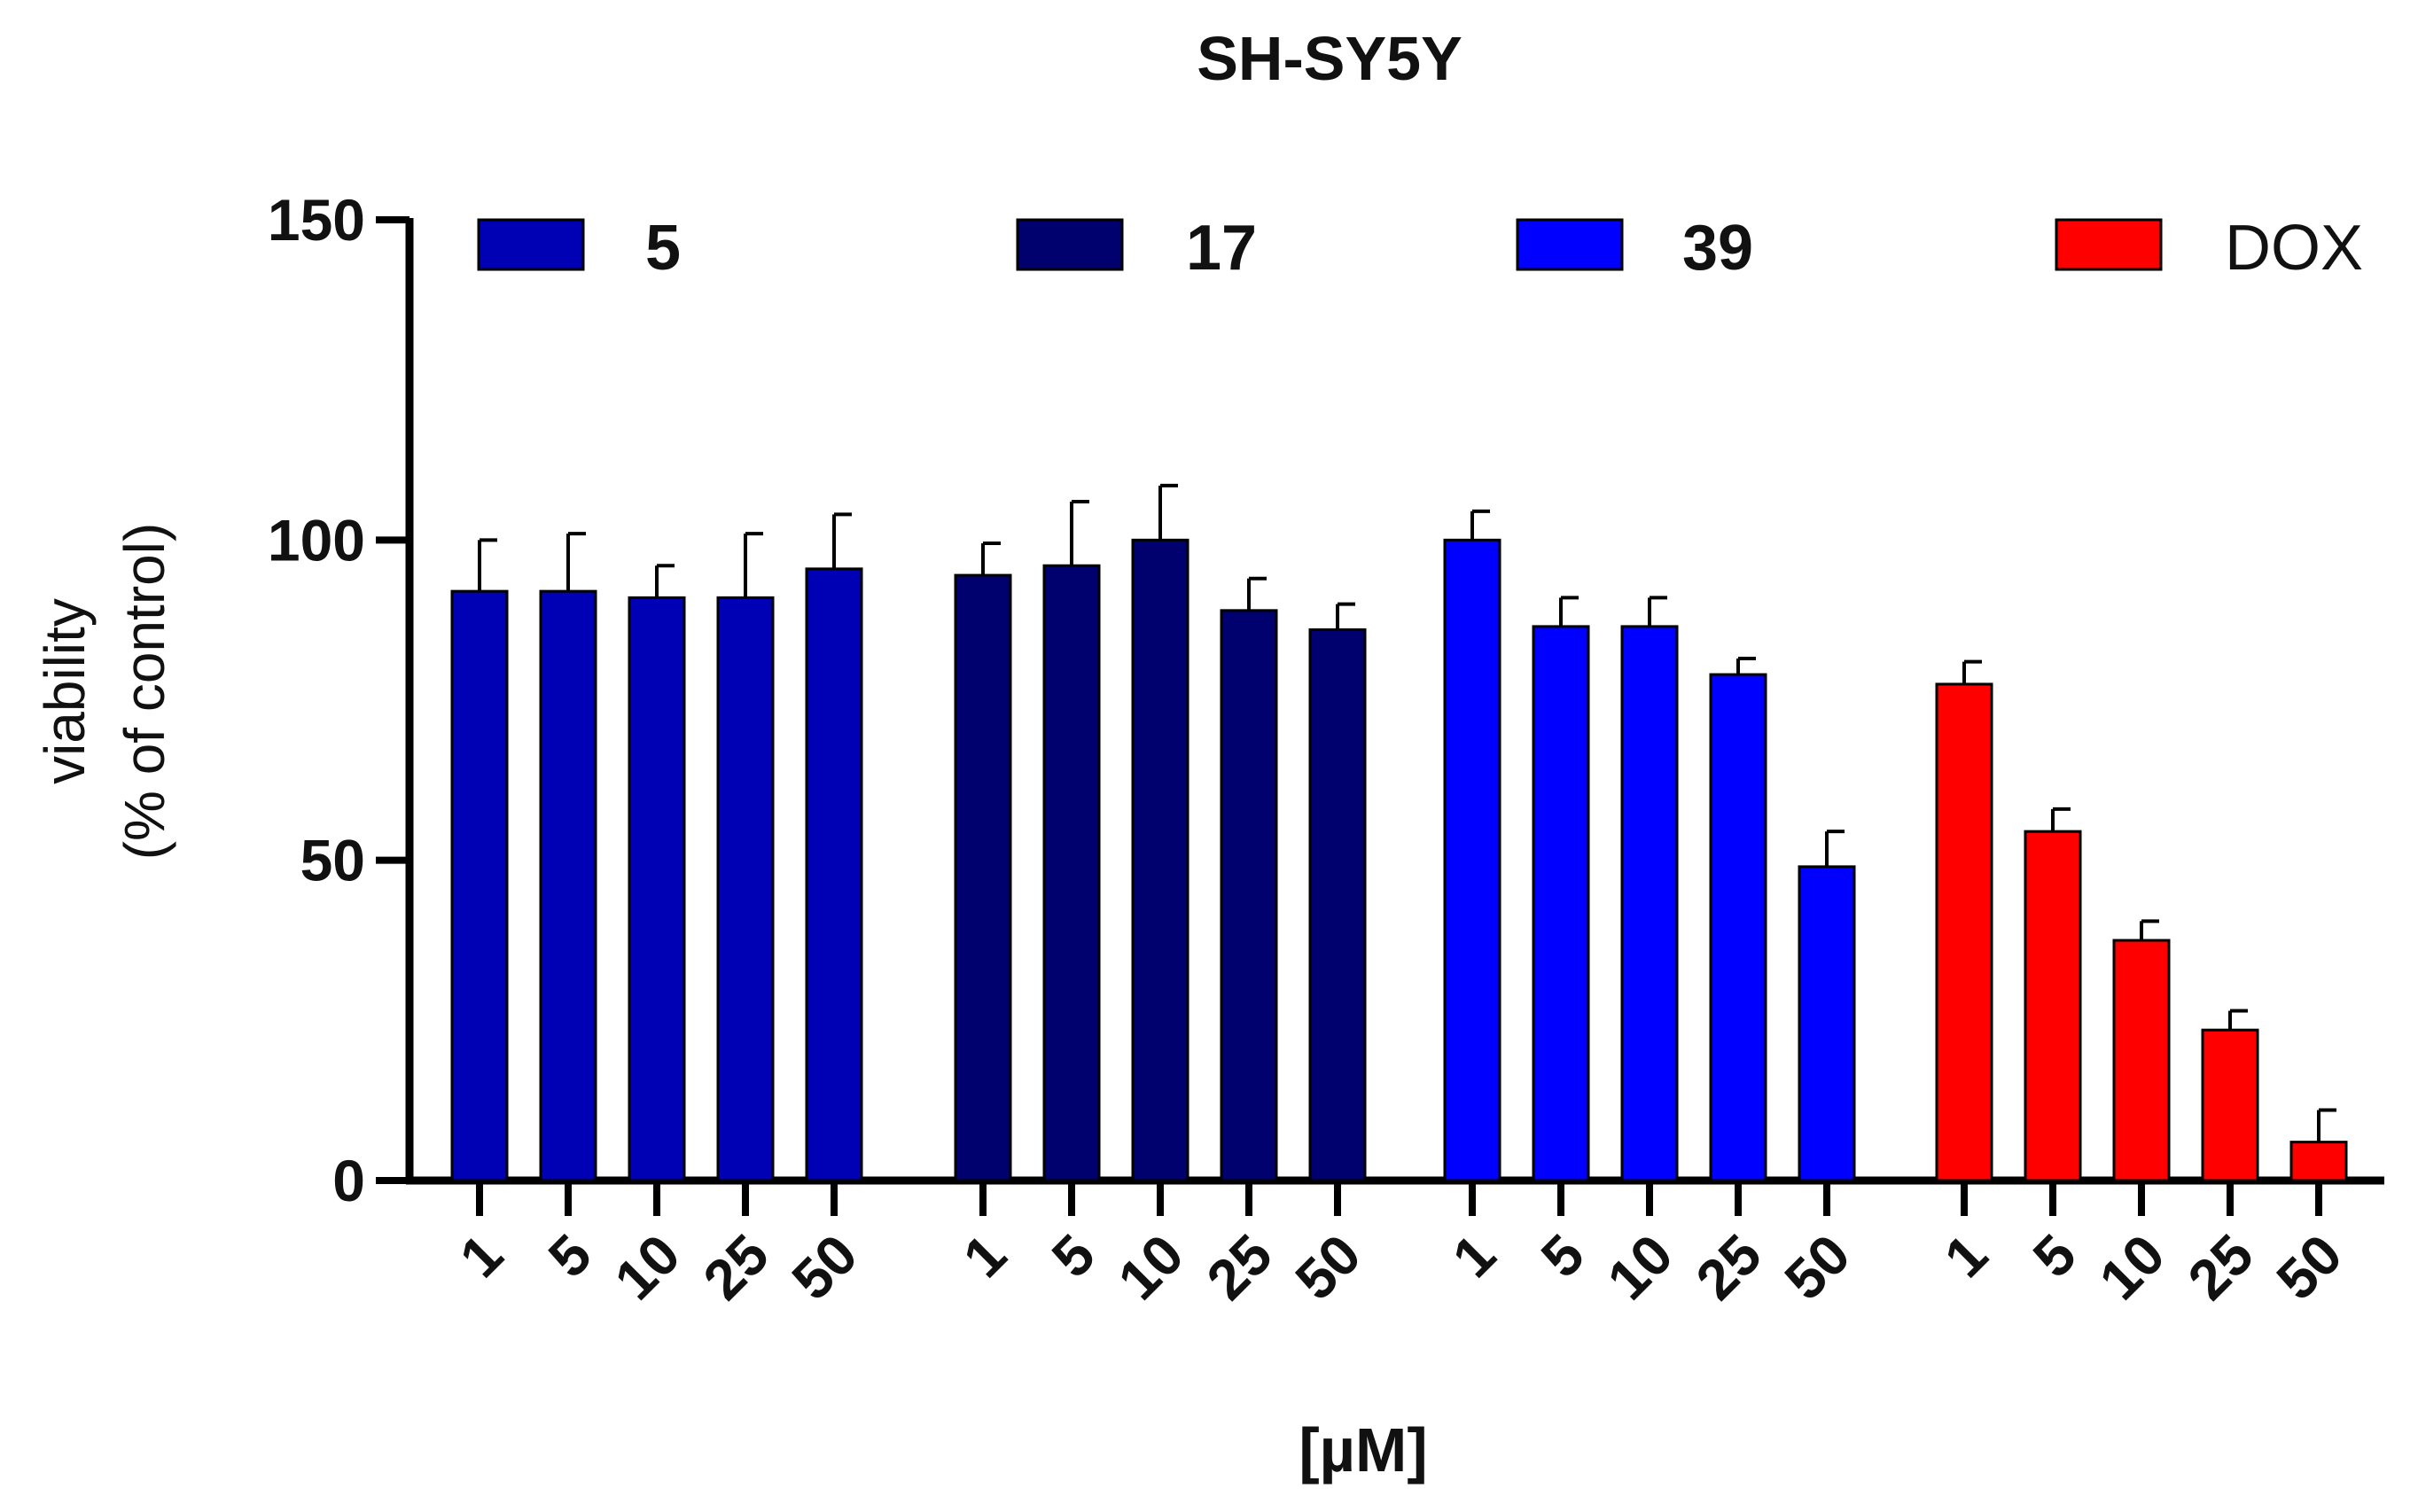  Describe the element at coordinates (348, 1180) in the screenshot. I see `y-tick-label: 0` at that location.